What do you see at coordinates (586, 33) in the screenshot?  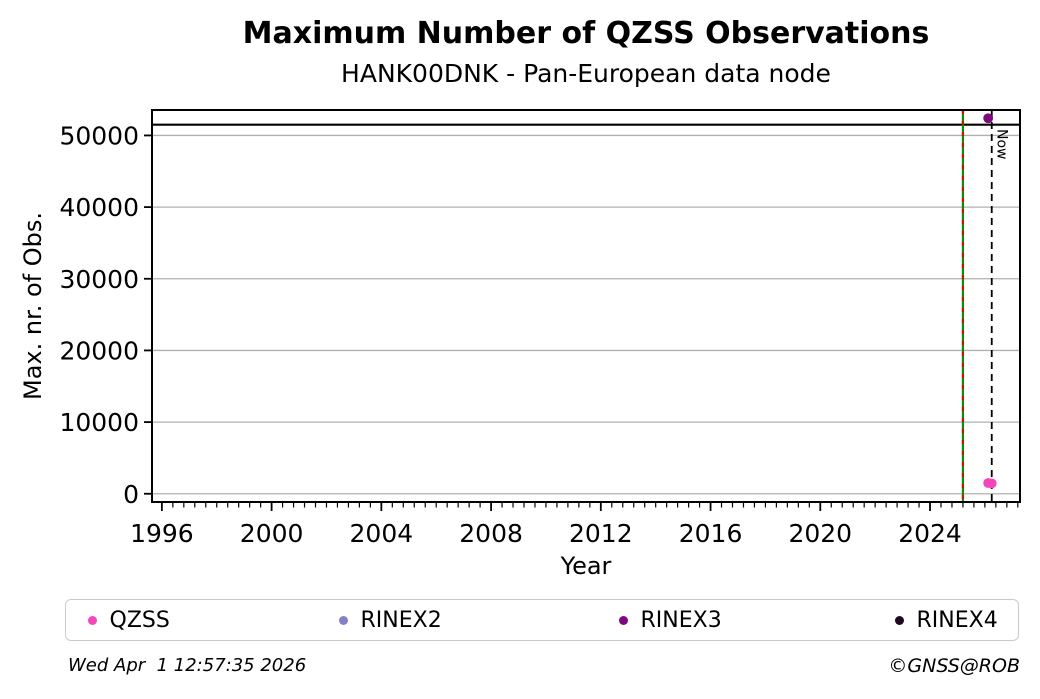 I see `chart-title: Maximum Number of QZSS Observations` at bounding box center [586, 33].